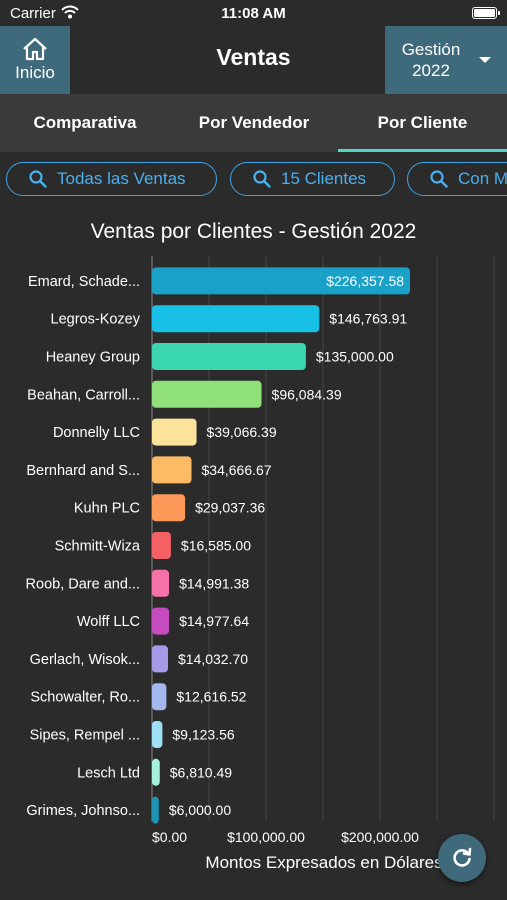  What do you see at coordinates (237, 470) in the screenshot?
I see `data-label: $34,666.67` at bounding box center [237, 470].